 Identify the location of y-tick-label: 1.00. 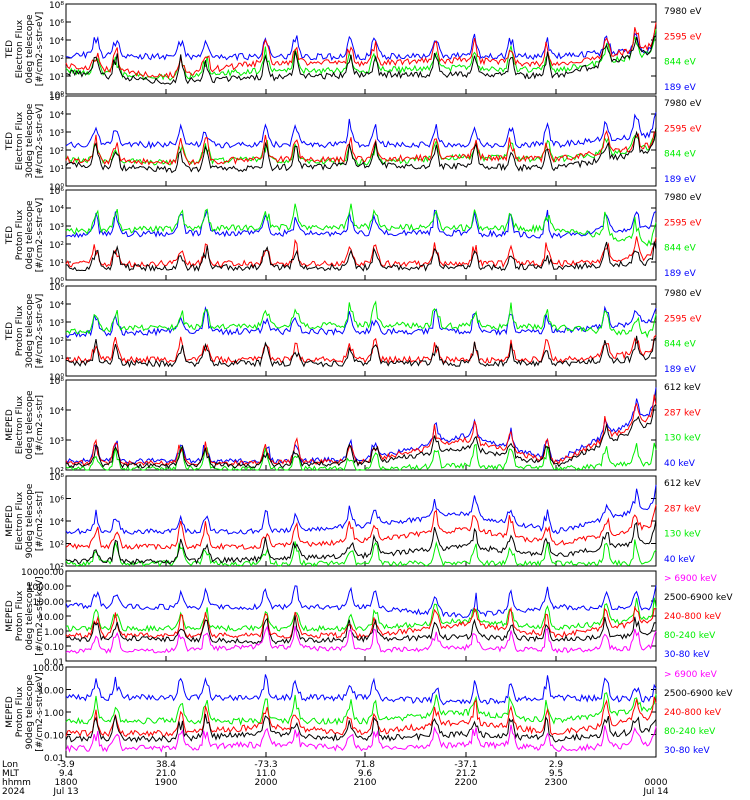
(54, 633).